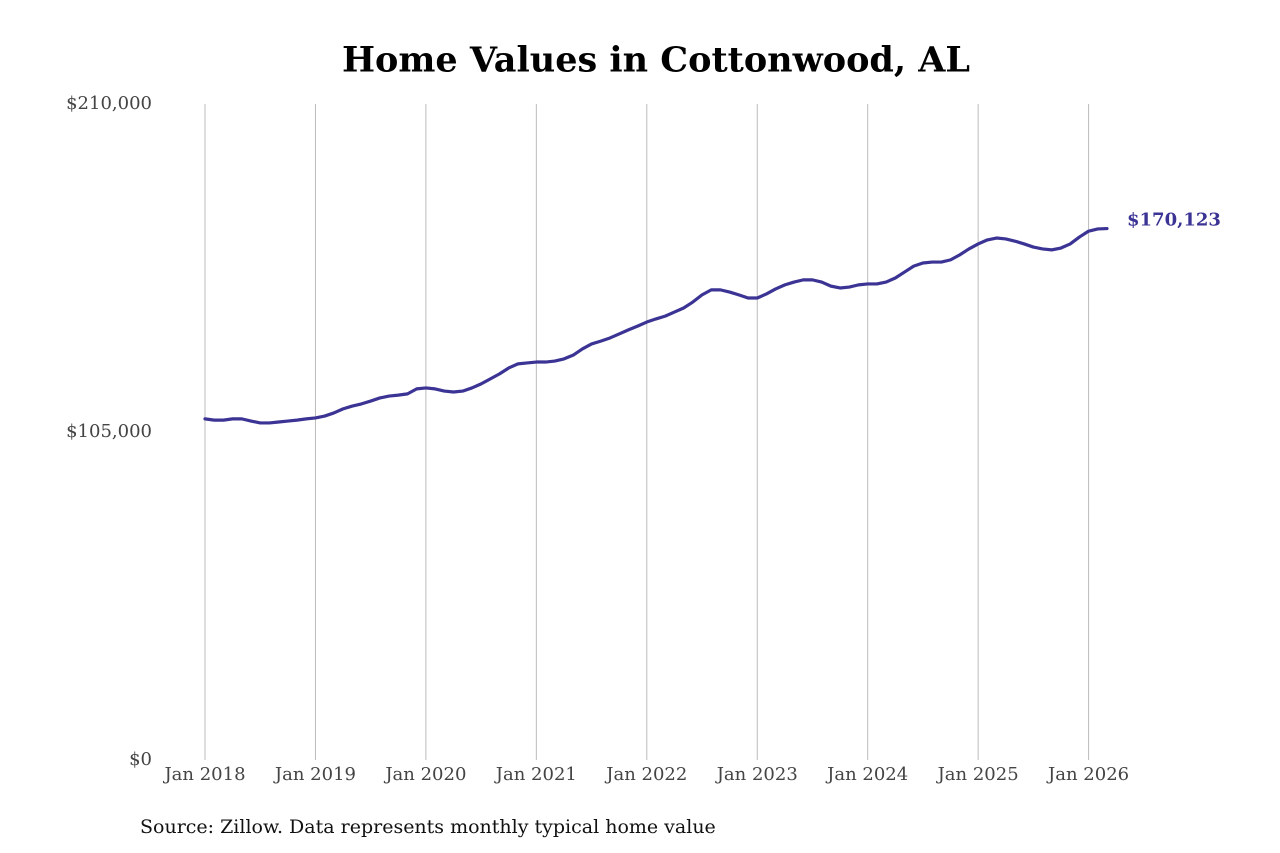  I want to click on x-tick-label: Jan 2020, so click(424, 774).